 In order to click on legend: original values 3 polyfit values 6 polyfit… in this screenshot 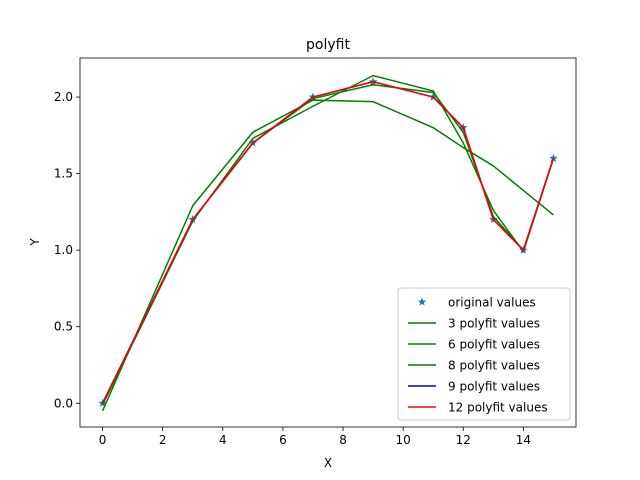, I will do `click(484, 354)`.